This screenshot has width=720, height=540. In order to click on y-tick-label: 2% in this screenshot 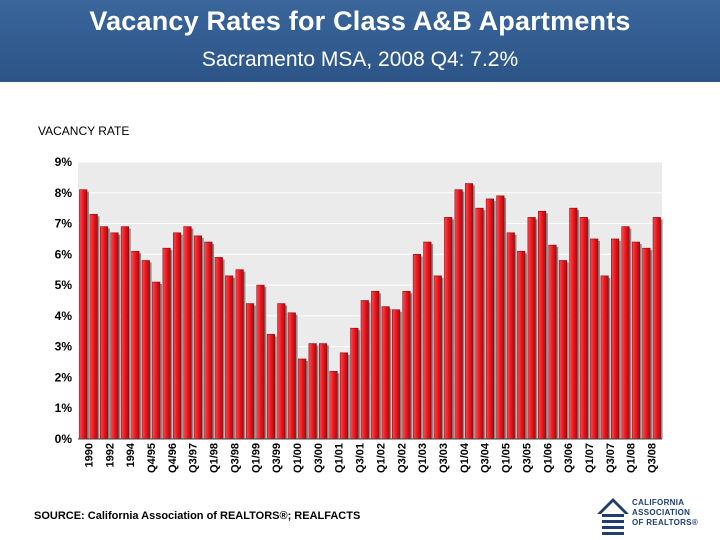, I will do `click(64, 377)`.